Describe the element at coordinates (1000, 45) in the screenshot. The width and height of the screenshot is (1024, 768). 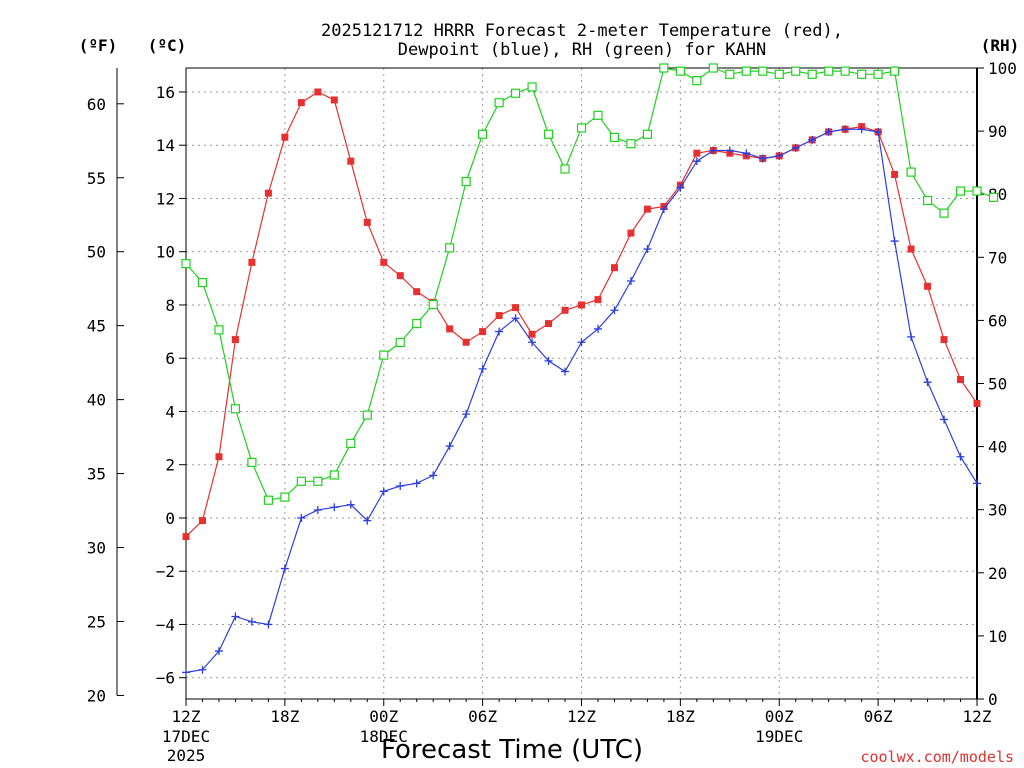
I see `rh-unit-label: (RH)` at that location.